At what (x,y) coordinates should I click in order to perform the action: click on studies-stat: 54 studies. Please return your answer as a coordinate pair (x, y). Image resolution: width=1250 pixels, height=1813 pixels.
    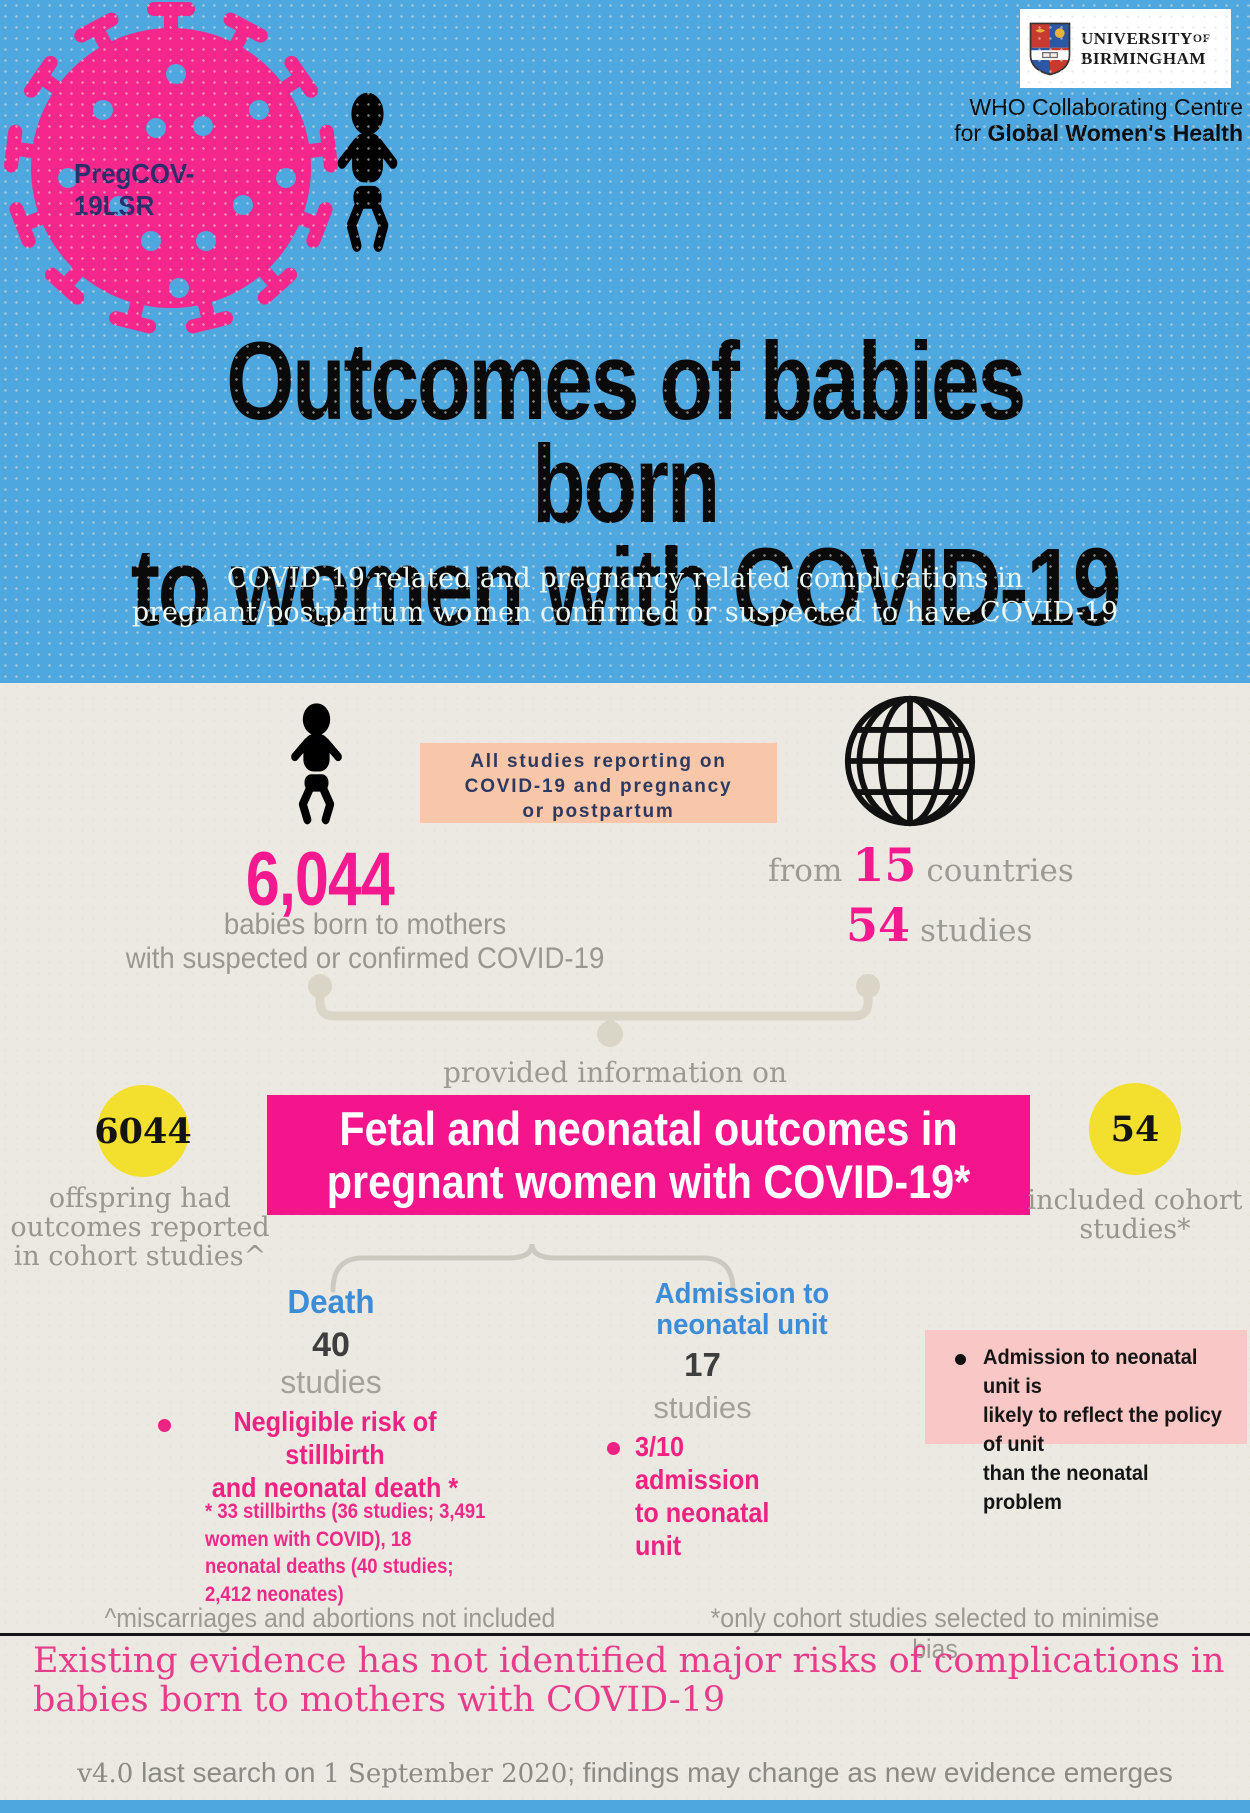
    Looking at the image, I should click on (939, 925).